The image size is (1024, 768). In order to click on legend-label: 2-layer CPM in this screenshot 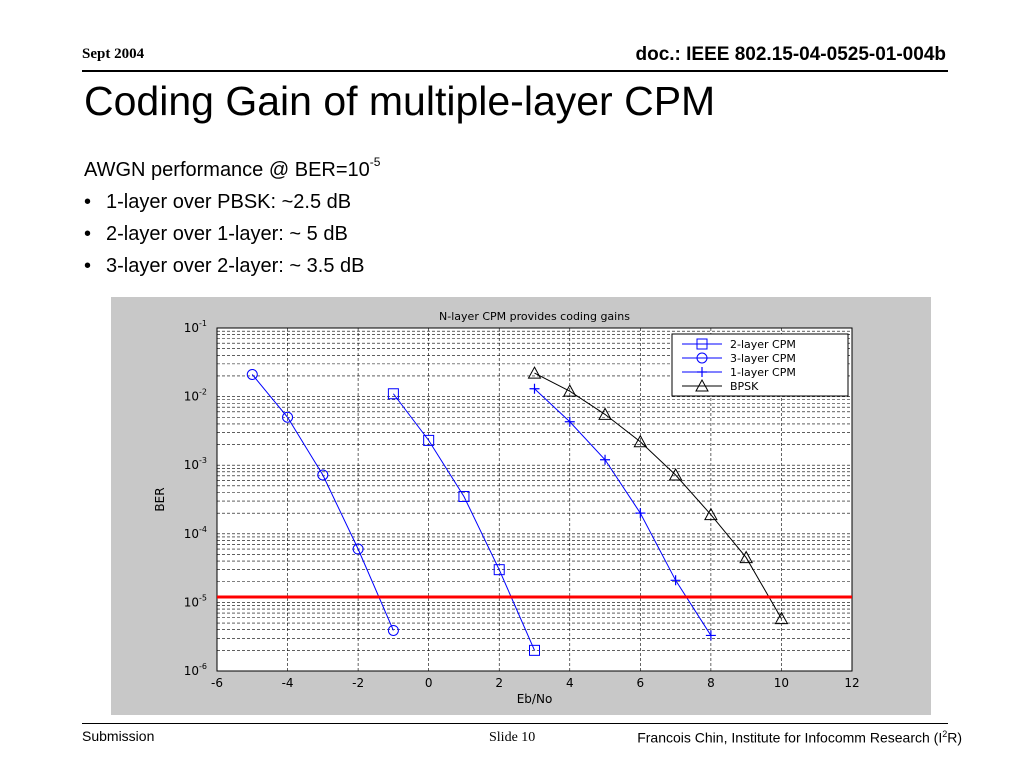, I will do `click(763, 344)`.